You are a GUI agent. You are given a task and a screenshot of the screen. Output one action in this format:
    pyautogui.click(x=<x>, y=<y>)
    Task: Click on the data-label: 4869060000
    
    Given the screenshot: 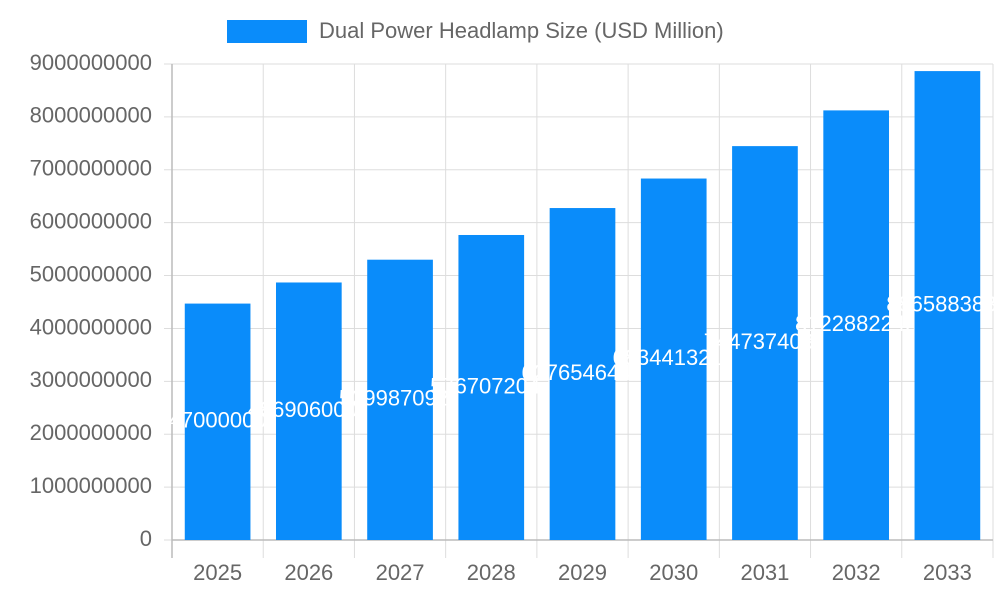 What is the action you would take?
    pyautogui.click(x=309, y=409)
    